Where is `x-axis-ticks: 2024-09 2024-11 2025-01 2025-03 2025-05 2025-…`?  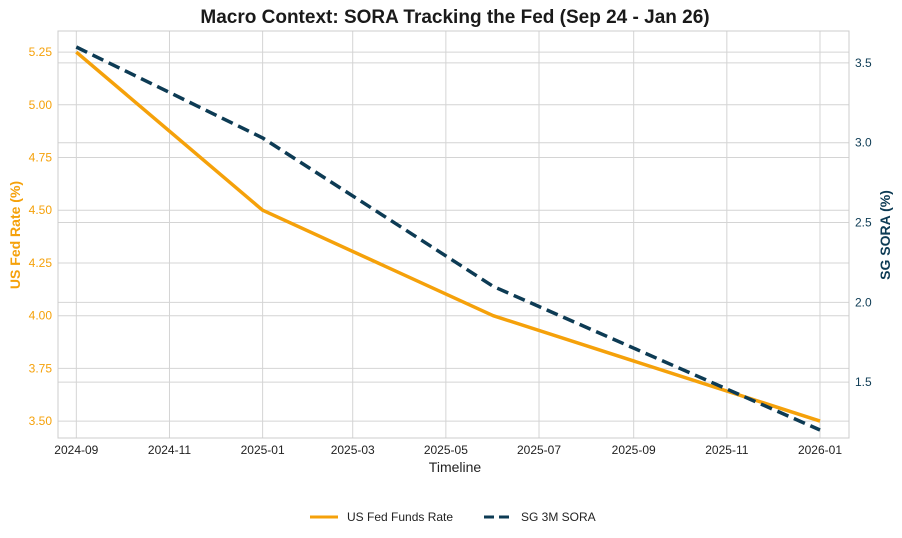 x-axis-ticks: 2024-09 2024-11 2025-01 2025-03 2025-05 2025-… is located at coordinates (448, 450).